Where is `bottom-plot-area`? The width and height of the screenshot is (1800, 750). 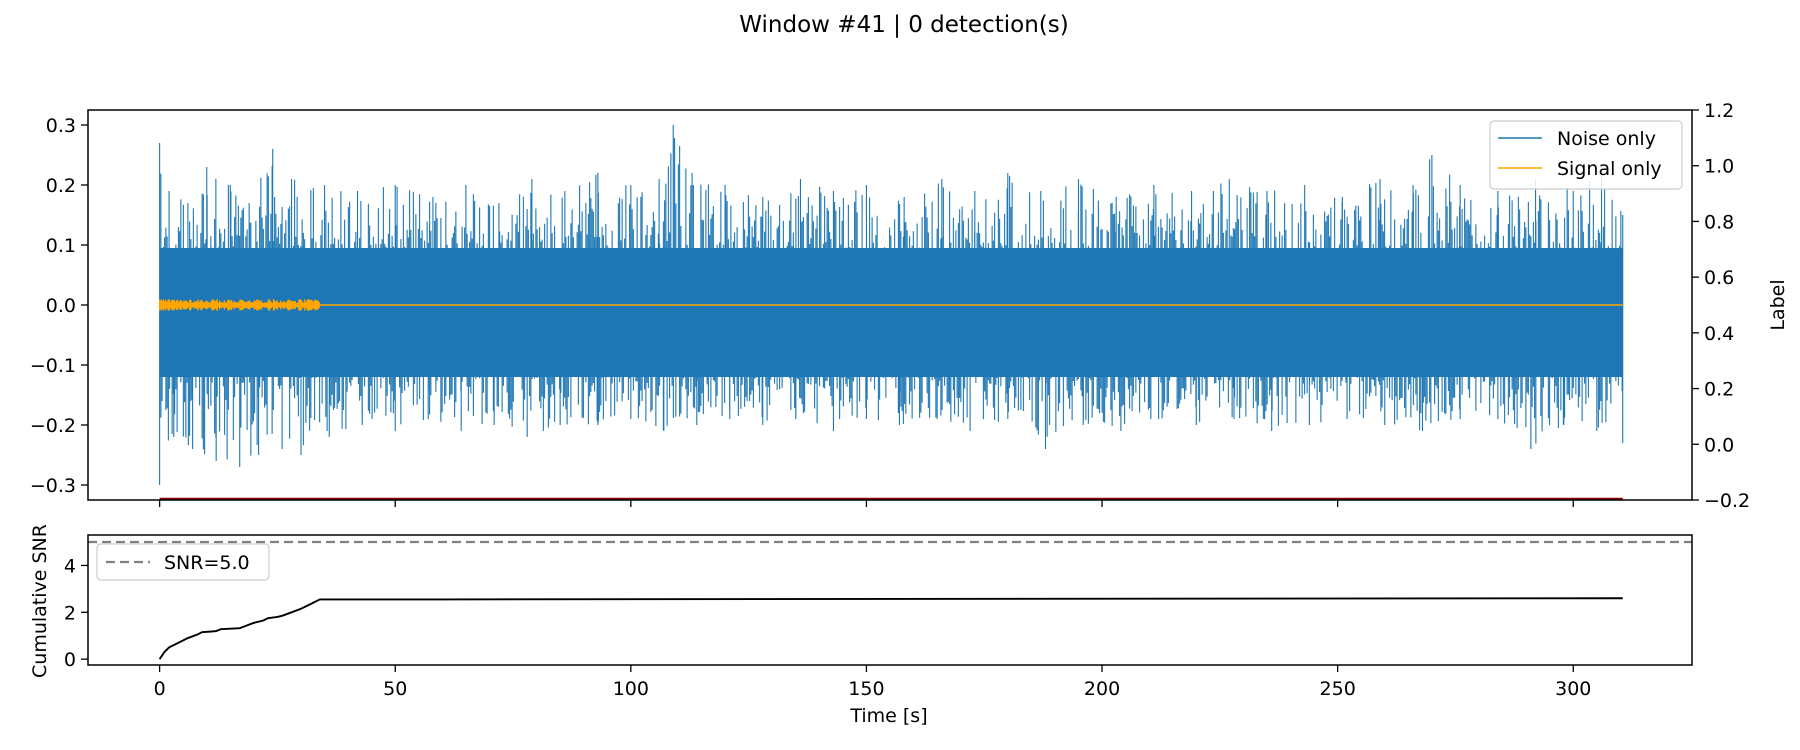
bottom-plot-area is located at coordinates (890, 600).